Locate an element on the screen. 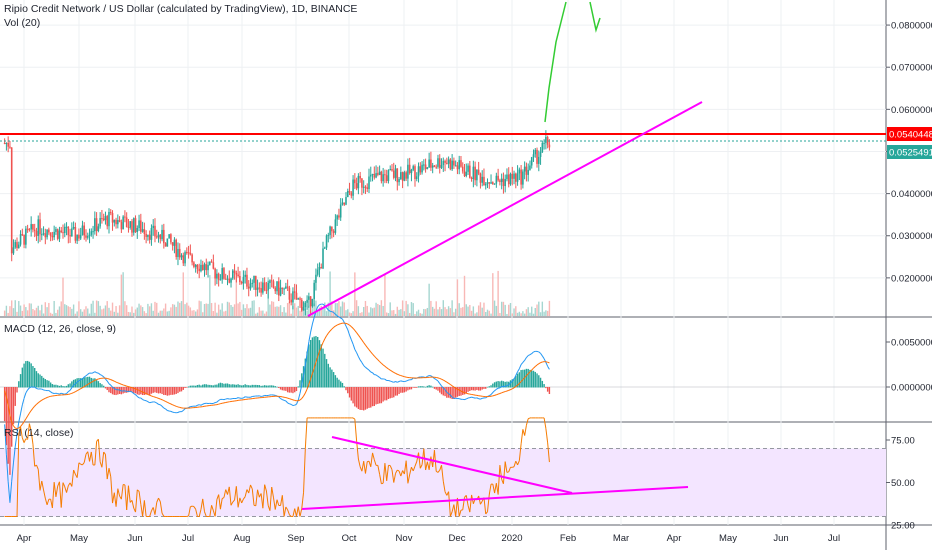  time-axis-label: Jul is located at coordinates (834, 538).